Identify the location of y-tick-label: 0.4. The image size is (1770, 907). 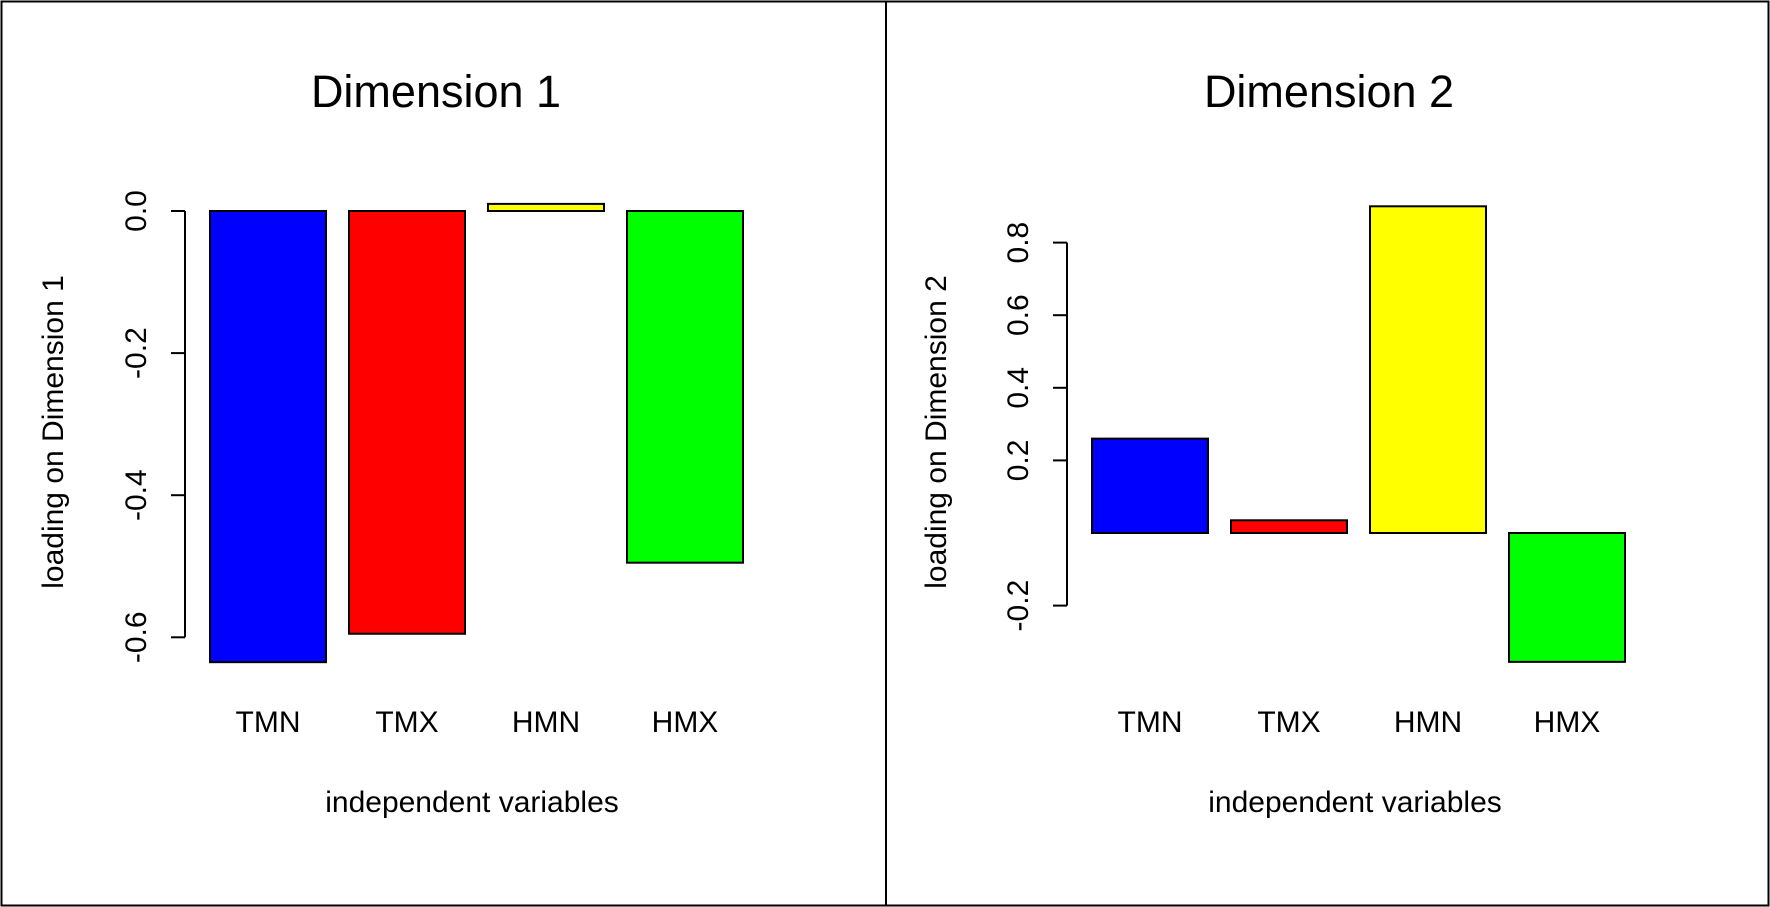
(1018, 388).